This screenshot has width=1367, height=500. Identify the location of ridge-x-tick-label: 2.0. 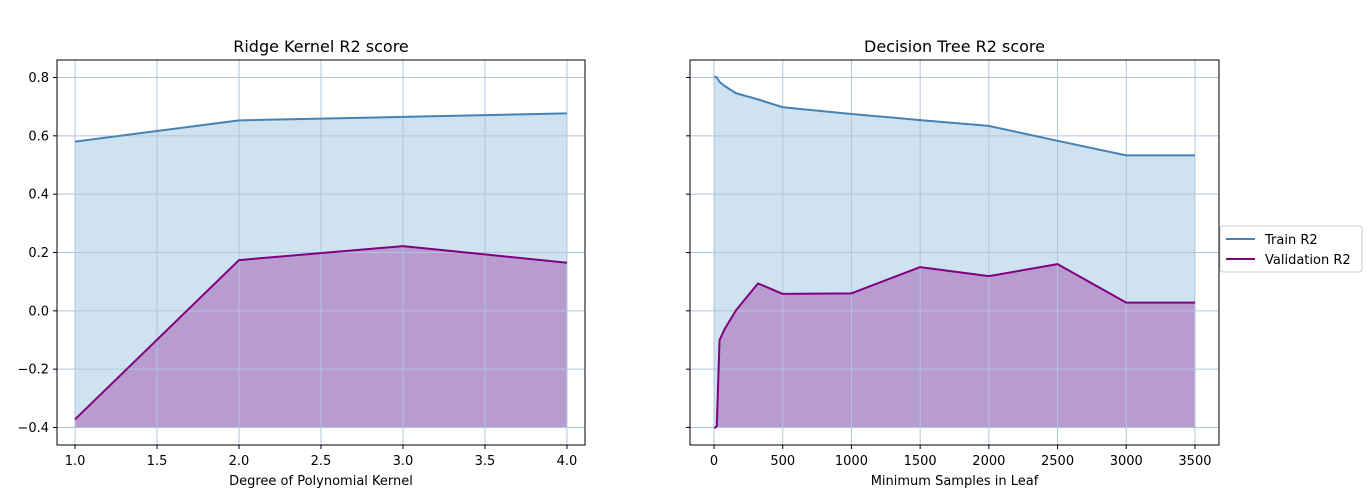
(239, 461).